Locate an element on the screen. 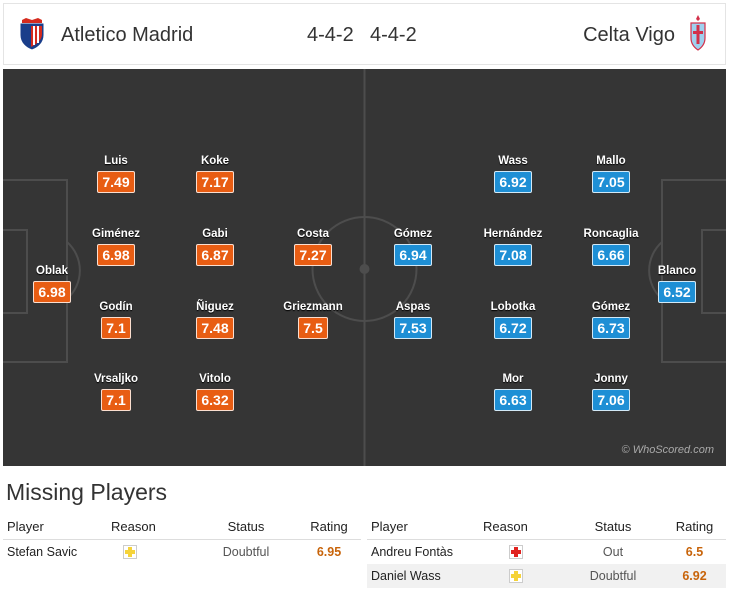 The width and height of the screenshot is (730, 594). table-row: Daniel Wass Doubtful 6.92 is located at coordinates (546, 576).